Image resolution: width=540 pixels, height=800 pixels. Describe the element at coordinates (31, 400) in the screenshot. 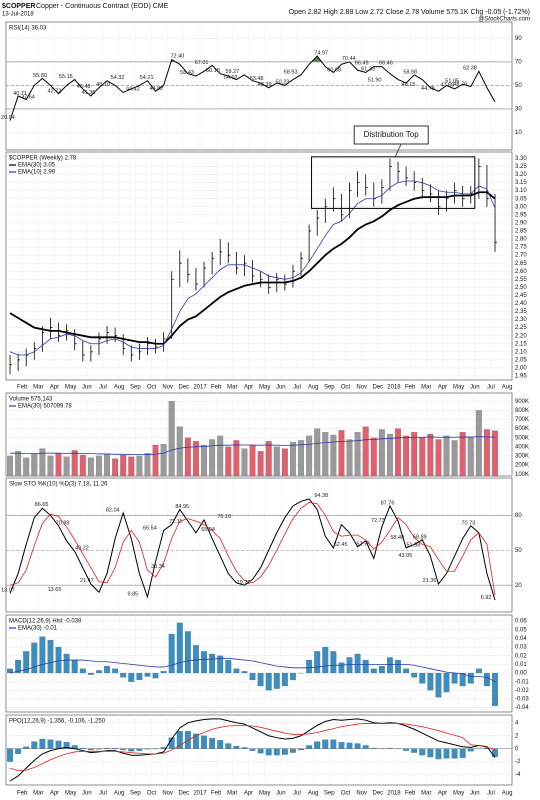

I see `legend-label: Volume 575,143` at that location.